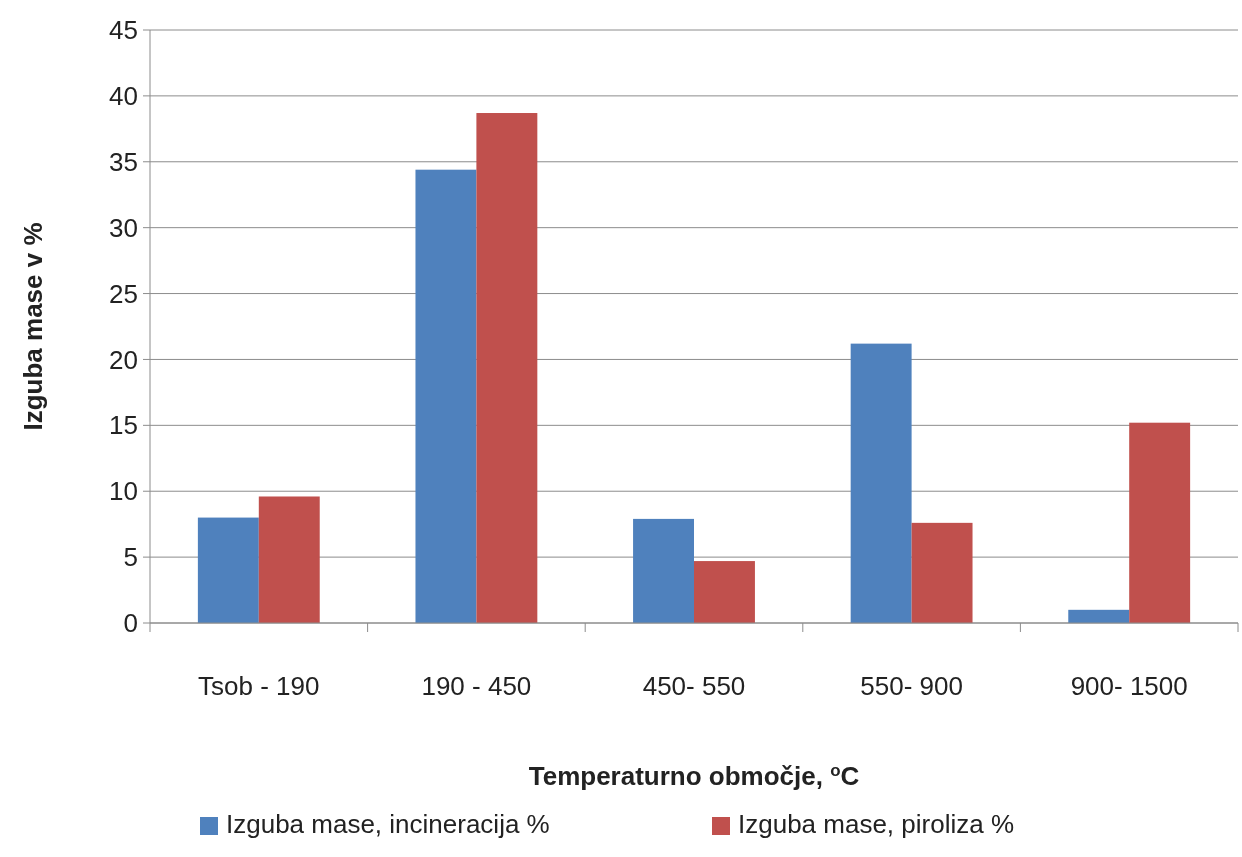  I want to click on y-axis-title: Izguba mase v %, so click(33, 326).